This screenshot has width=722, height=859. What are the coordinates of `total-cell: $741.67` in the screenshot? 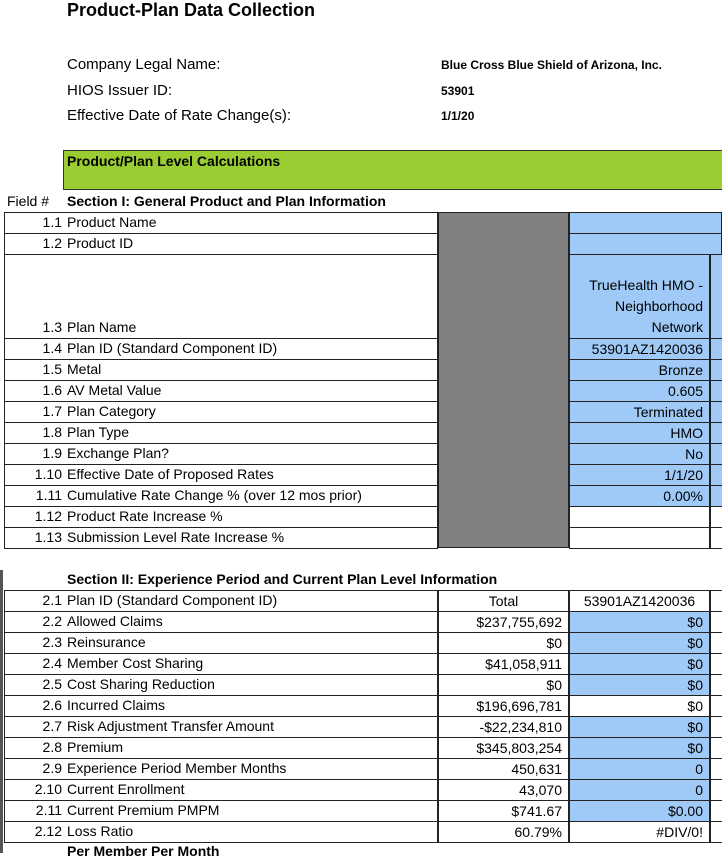 It's located at (503, 811).